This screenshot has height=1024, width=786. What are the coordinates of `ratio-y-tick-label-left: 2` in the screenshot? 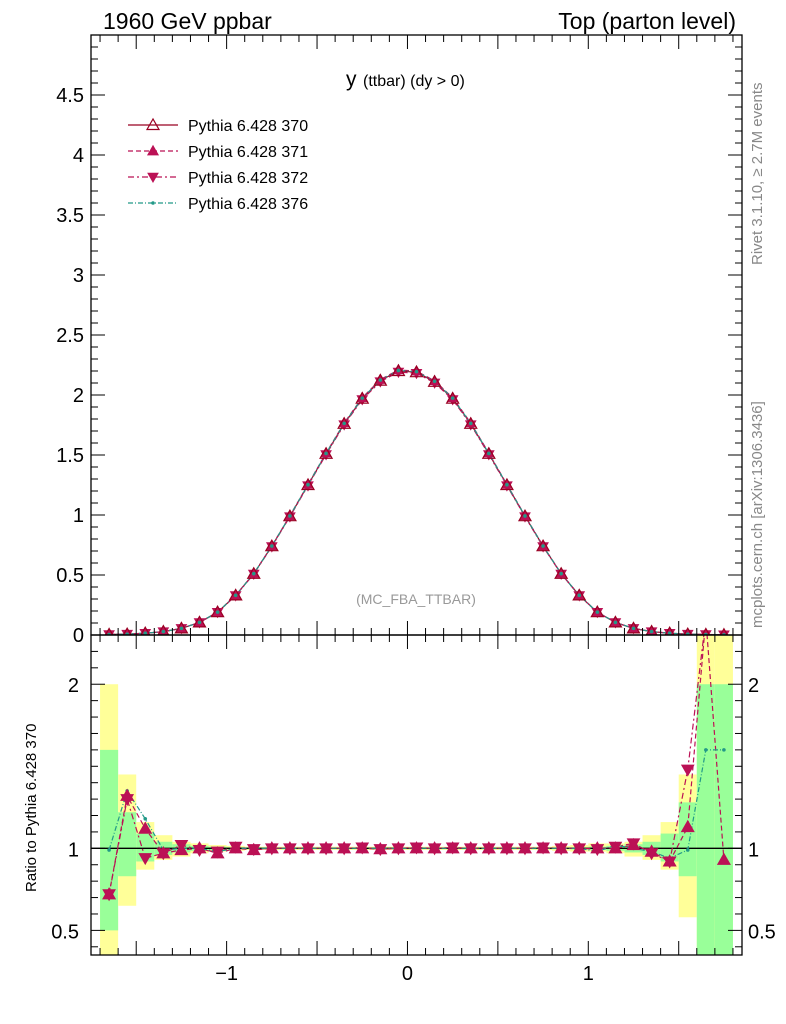 It's located at (73, 686).